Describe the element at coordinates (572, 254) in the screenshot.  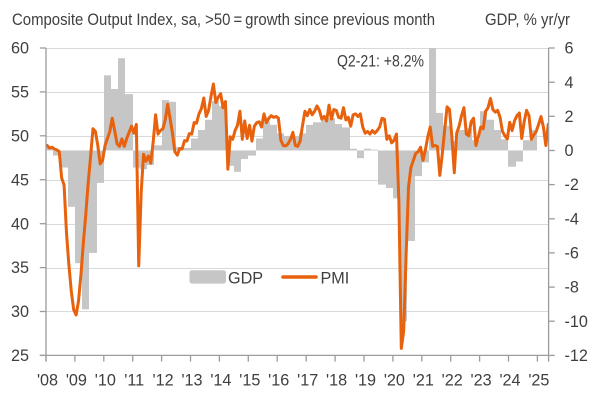
I see `svg-text: -6` at that location.